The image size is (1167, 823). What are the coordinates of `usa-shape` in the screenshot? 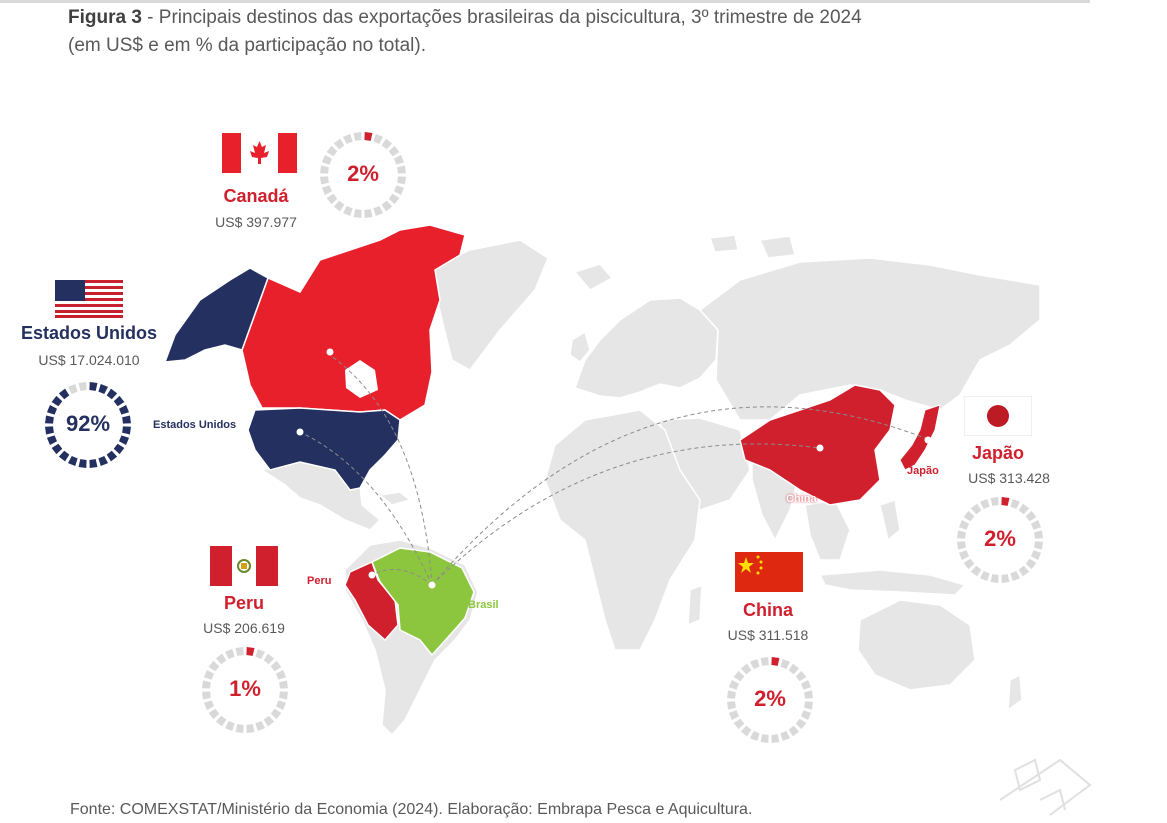 It's located at (324, 449).